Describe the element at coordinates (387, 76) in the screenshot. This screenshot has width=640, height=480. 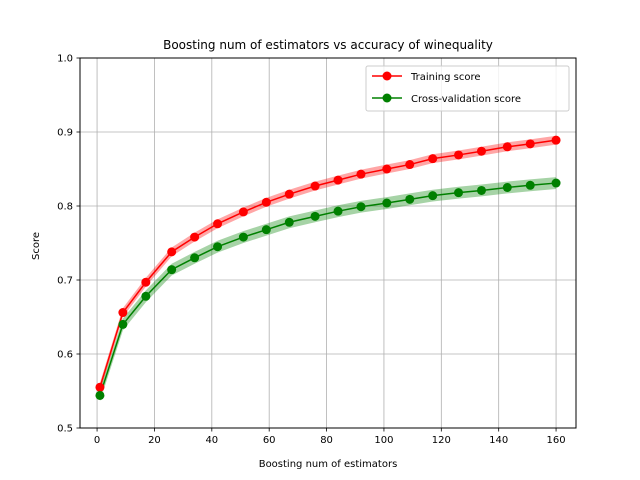
I see `legend-marker-training` at that location.